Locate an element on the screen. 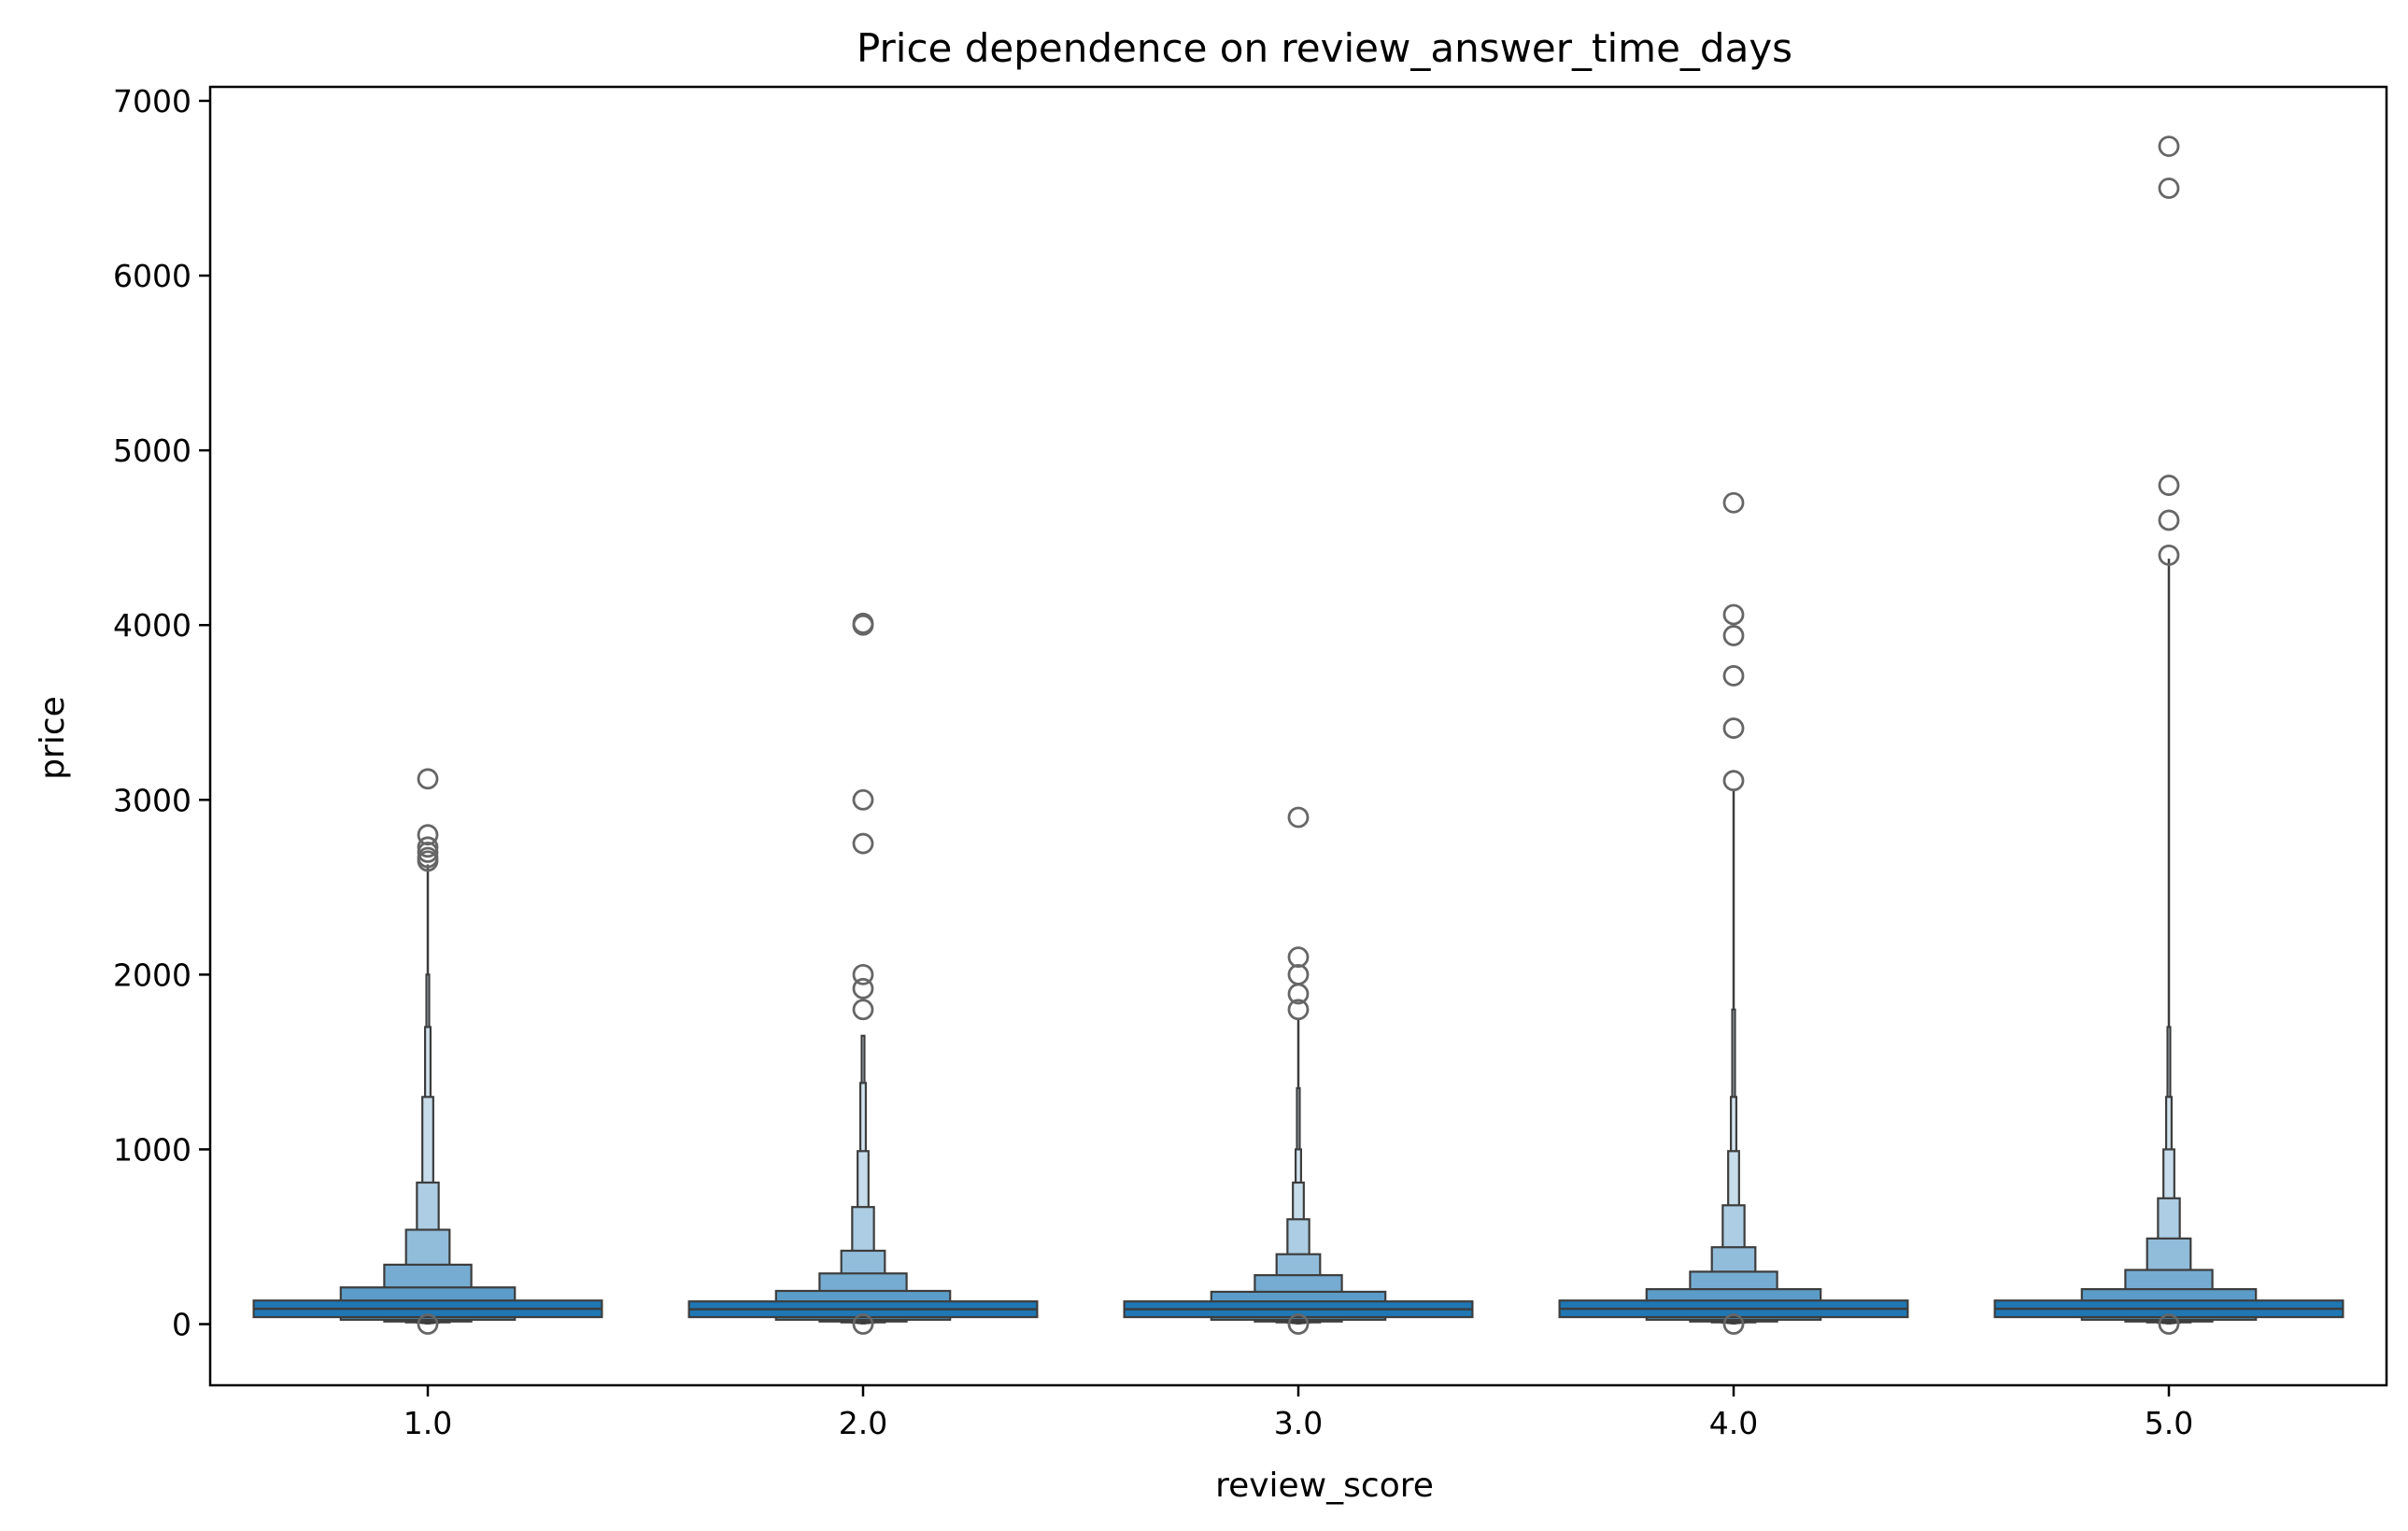 Image resolution: width=2408 pixels, height=1531 pixels. y-tick-label: 3000 is located at coordinates (152, 800).